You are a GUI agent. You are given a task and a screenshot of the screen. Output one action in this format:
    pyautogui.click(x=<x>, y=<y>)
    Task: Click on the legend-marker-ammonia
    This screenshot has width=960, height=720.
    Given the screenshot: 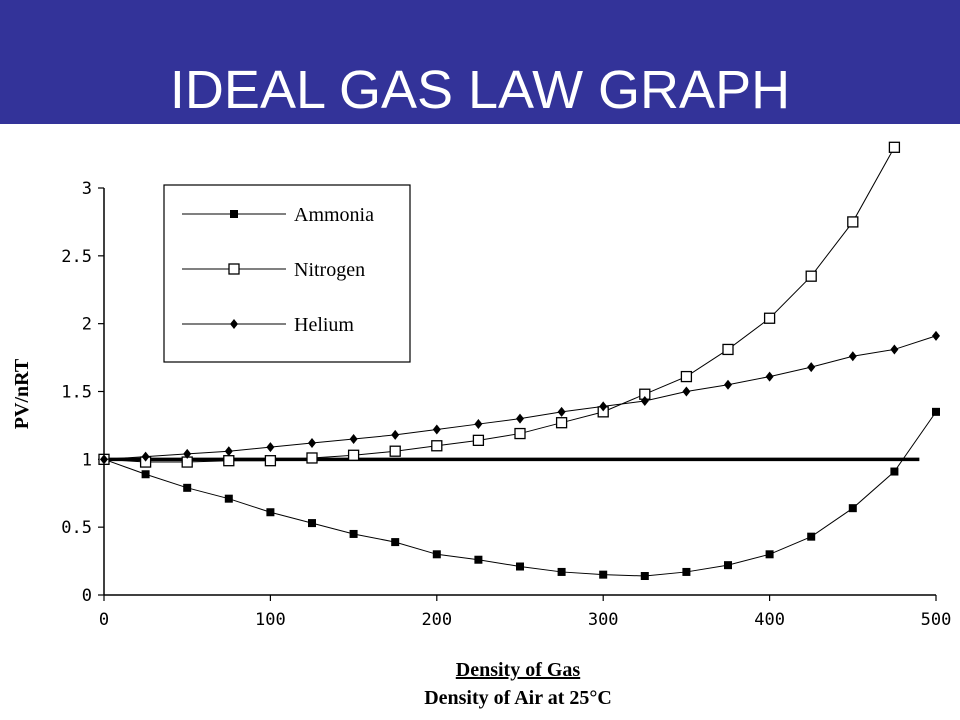 What is the action you would take?
    pyautogui.click(x=234, y=214)
    